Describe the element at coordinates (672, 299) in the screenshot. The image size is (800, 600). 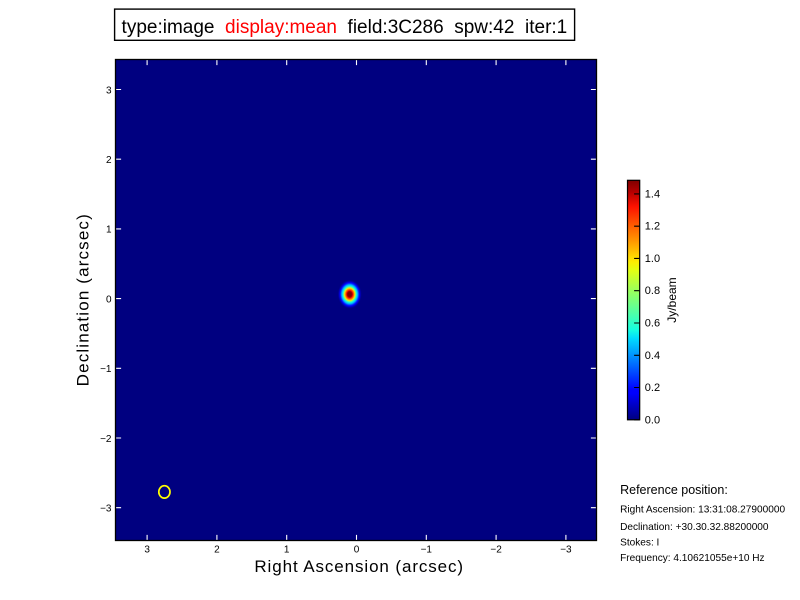
I see `svg-text: Jy/beam` at that location.